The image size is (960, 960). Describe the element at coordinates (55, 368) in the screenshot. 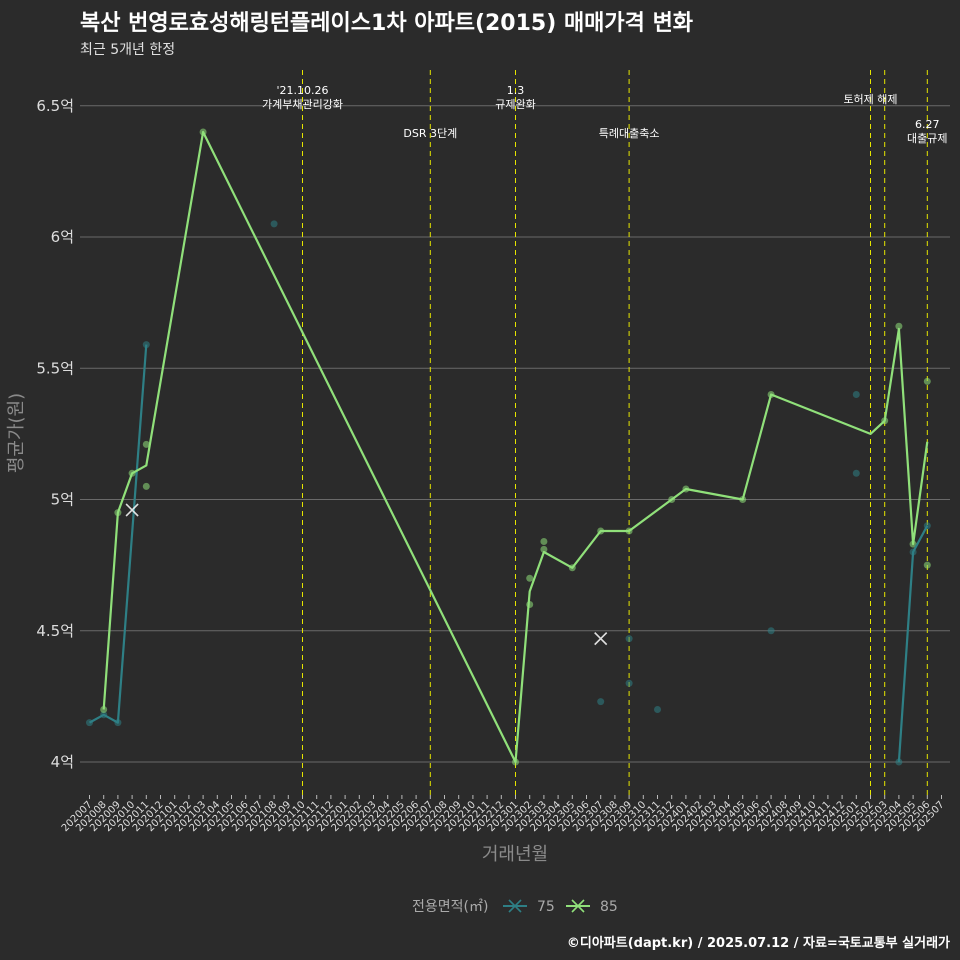

I see `y-tick-label: 5.5억` at that location.